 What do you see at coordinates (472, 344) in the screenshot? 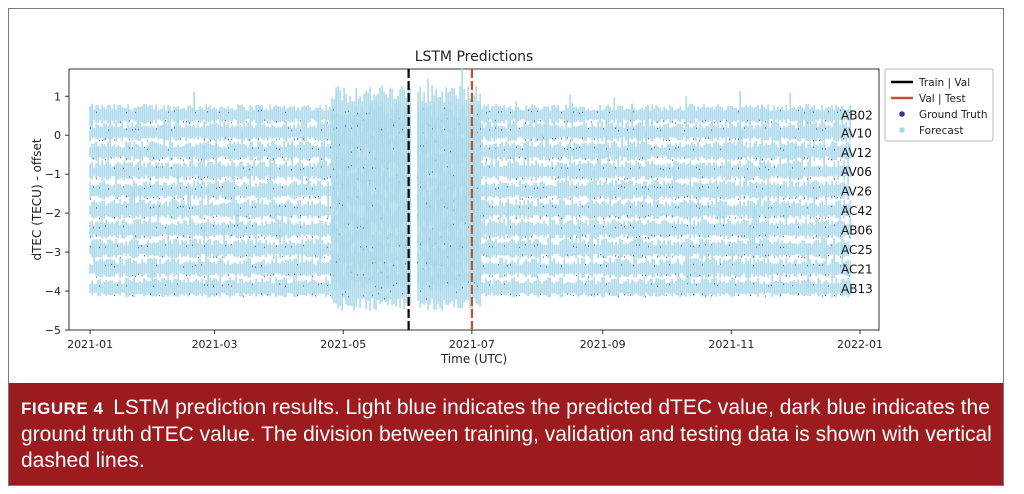
I see `x-tick-label: 2021-07` at bounding box center [472, 344].